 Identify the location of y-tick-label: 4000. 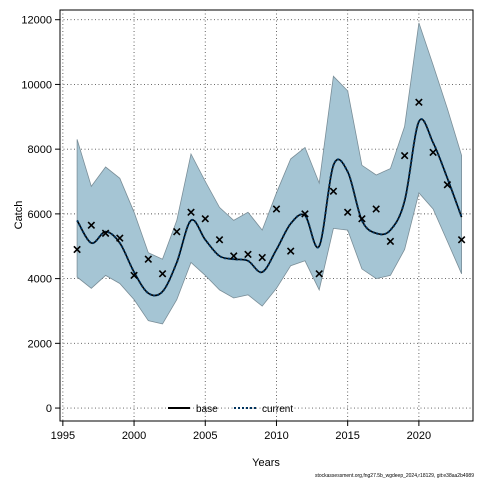
(40, 280).